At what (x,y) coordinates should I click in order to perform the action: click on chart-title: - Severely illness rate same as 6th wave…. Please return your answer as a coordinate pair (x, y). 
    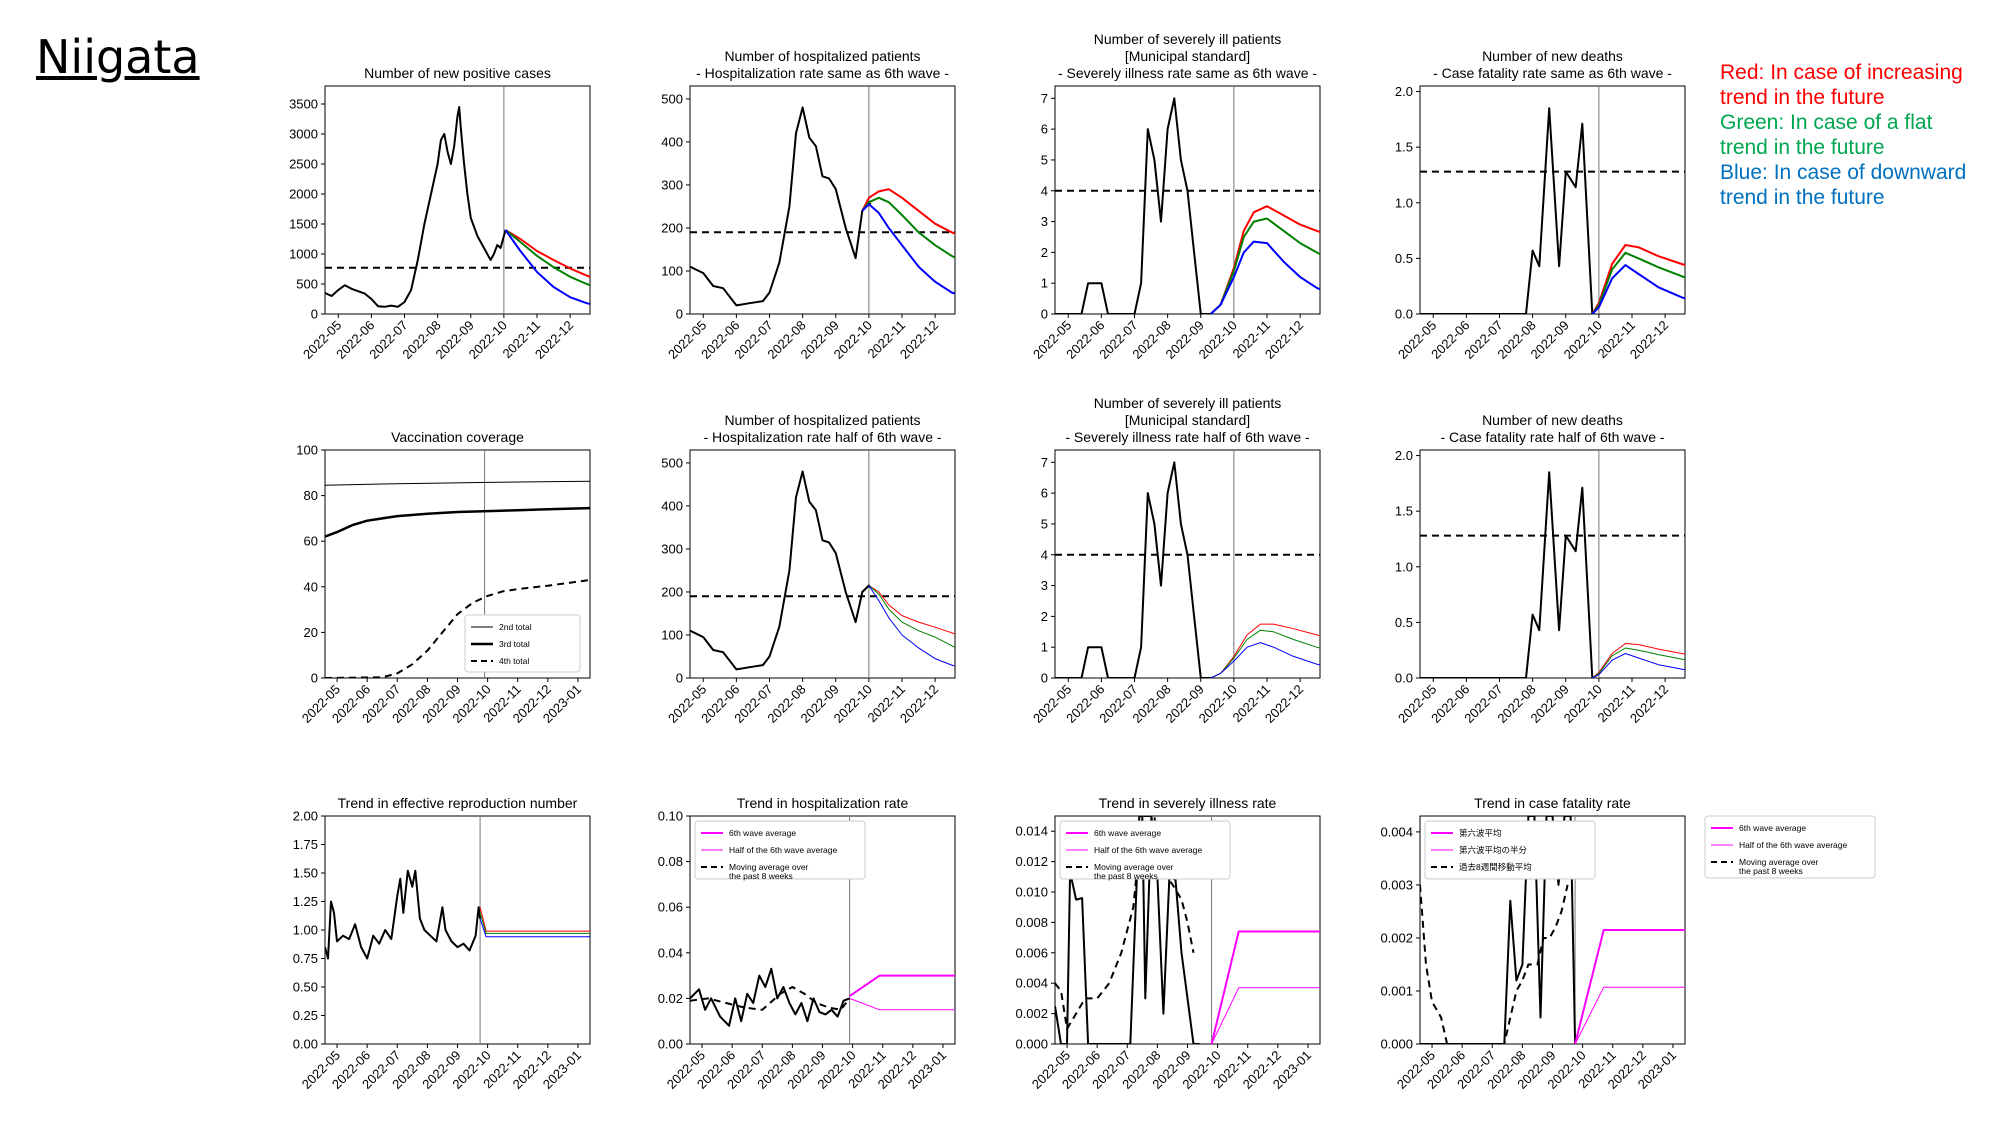
    Looking at the image, I should click on (1187, 73).